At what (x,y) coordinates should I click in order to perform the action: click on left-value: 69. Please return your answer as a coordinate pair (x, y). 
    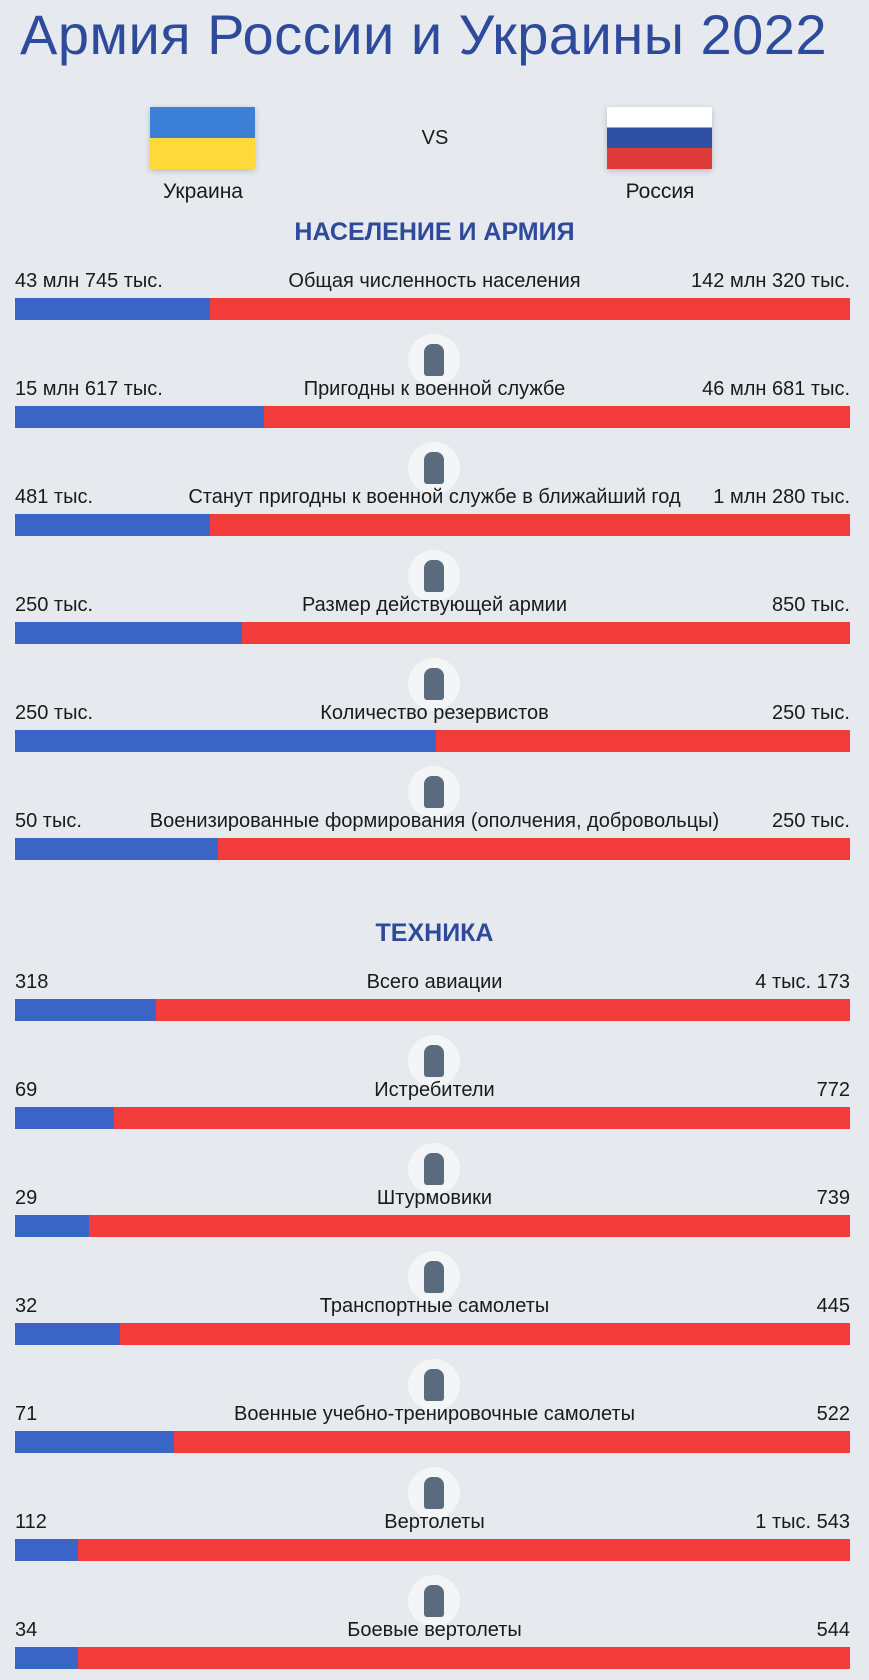
    Looking at the image, I should click on (26, 1090).